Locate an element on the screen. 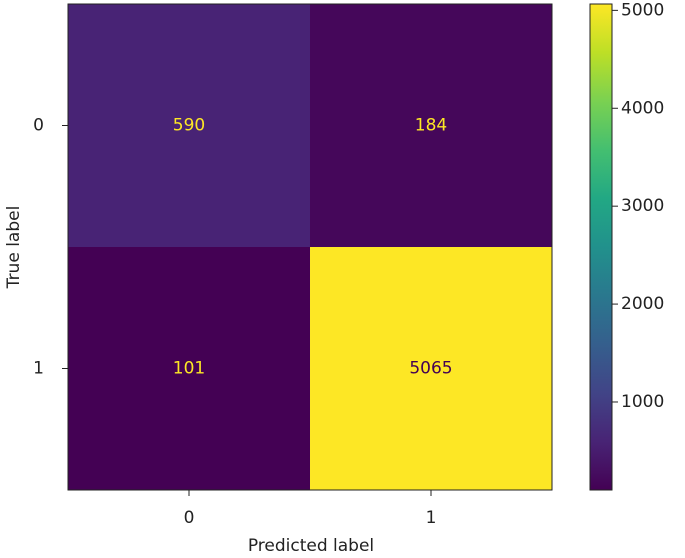  cell-label: 101 is located at coordinates (189, 369).